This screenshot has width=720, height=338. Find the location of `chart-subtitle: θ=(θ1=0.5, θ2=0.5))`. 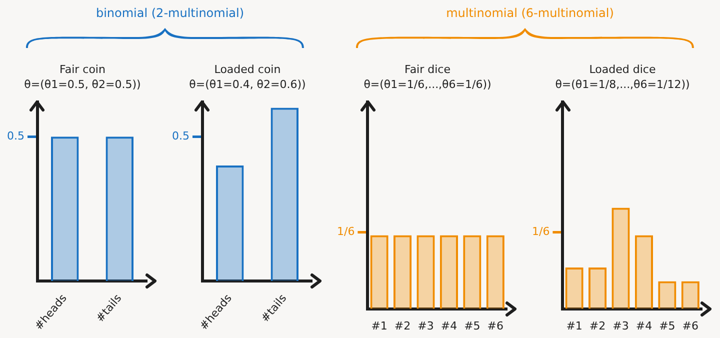

chart-subtitle: θ=(θ1=0.5, θ2=0.5)) is located at coordinates (82, 84).